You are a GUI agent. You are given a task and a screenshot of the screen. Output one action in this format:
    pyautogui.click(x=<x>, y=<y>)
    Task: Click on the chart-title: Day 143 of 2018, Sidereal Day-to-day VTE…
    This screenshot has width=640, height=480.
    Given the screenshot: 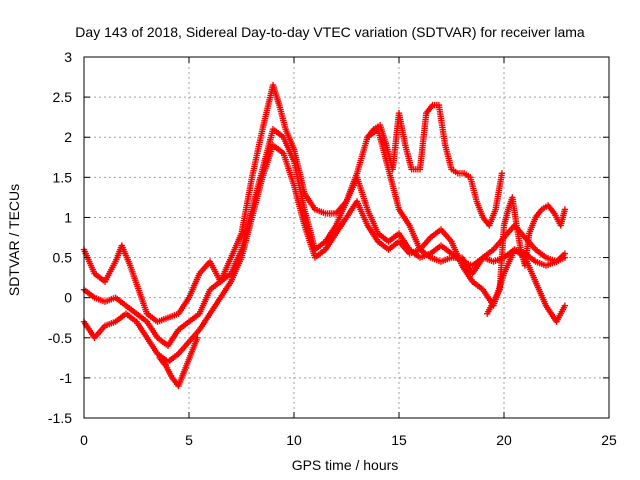 What is the action you would take?
    pyautogui.click(x=330, y=32)
    